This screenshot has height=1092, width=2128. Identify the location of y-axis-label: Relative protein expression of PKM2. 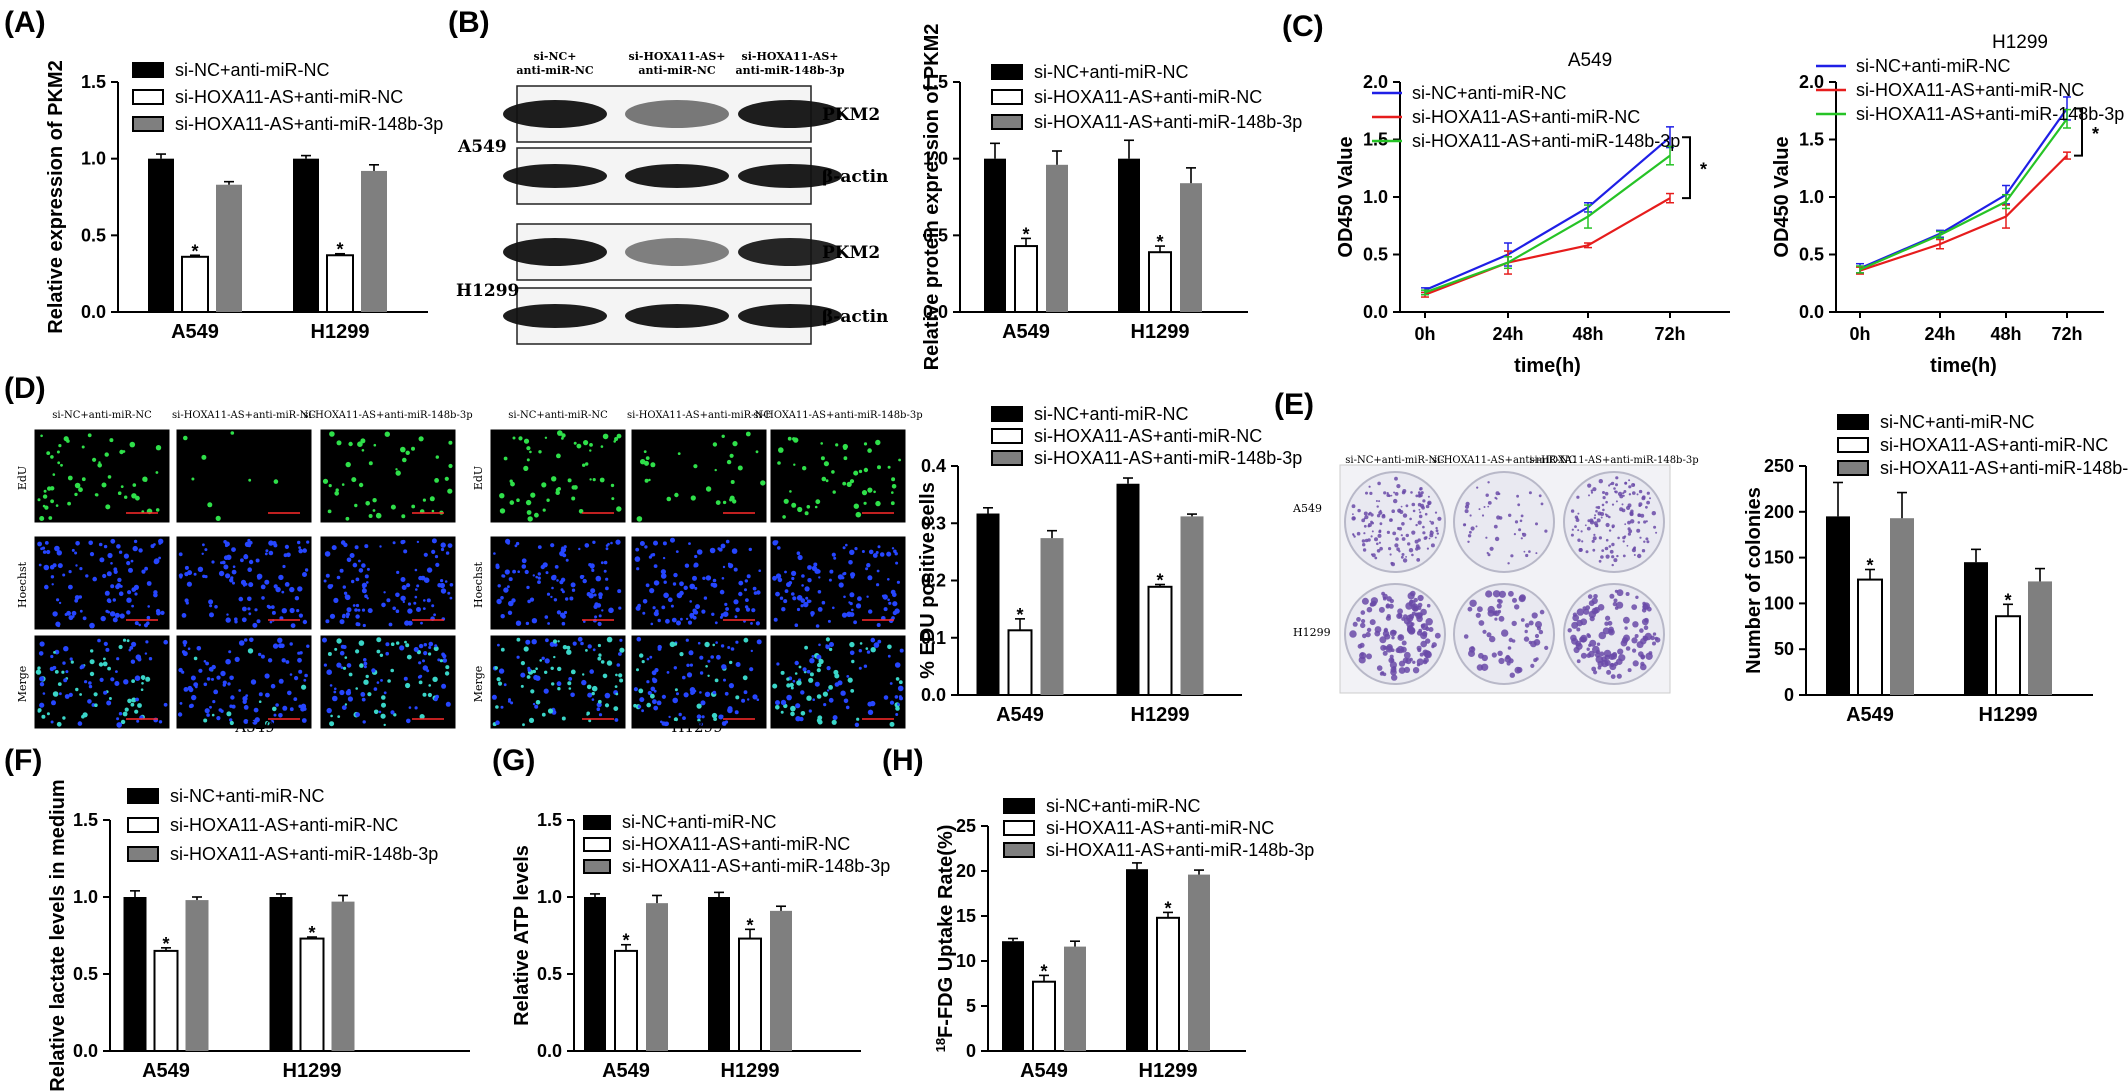
(932, 197).